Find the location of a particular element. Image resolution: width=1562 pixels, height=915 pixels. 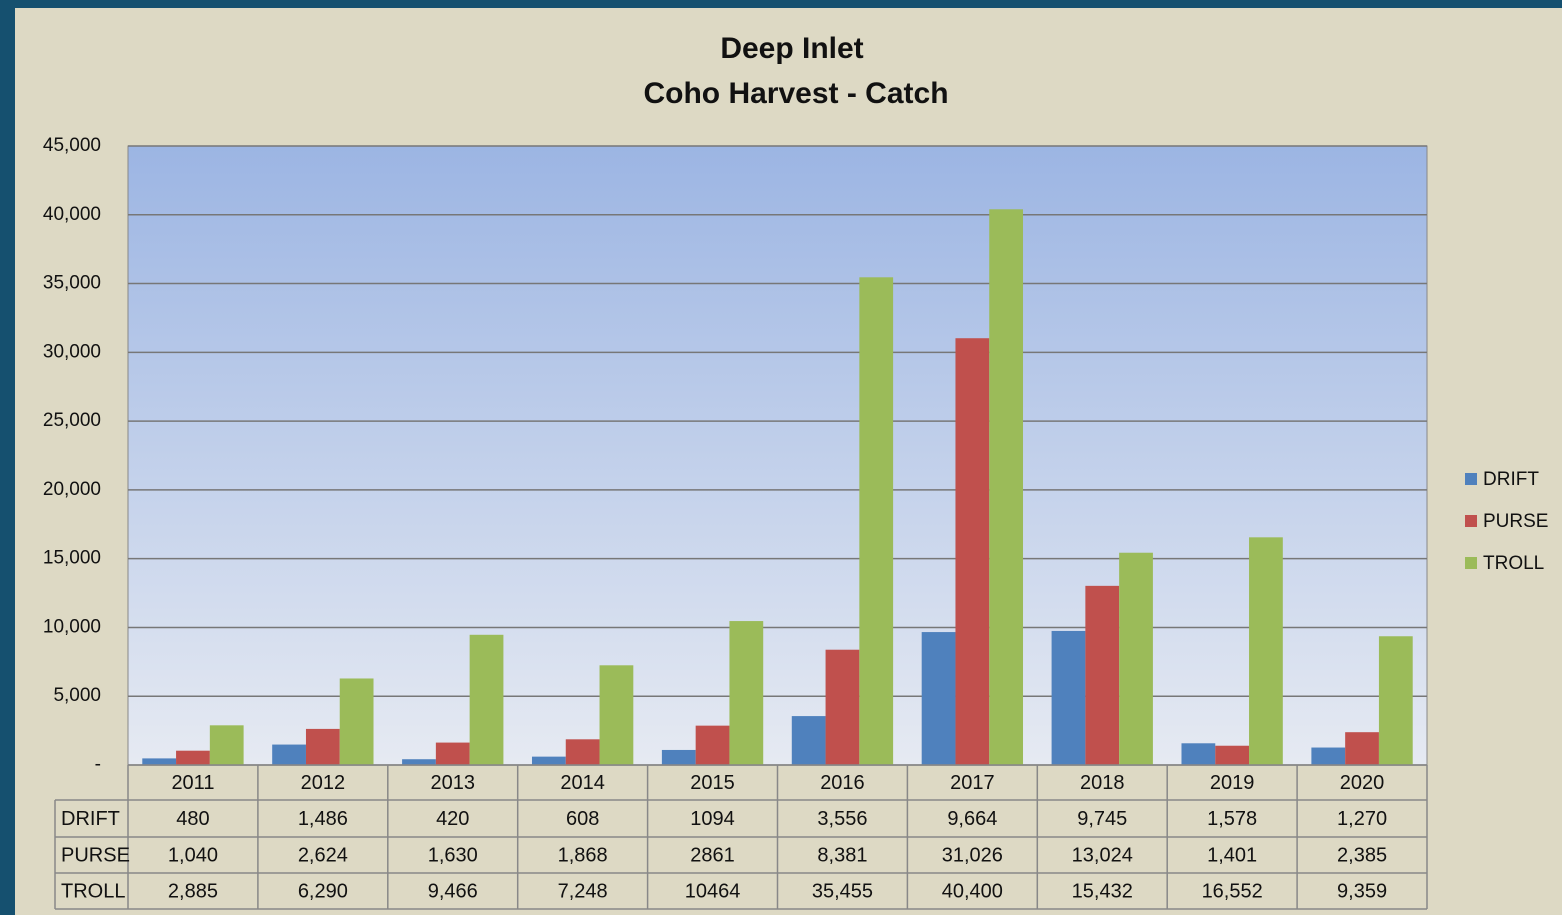

table-cell: 1,578 is located at coordinates (1232, 819).